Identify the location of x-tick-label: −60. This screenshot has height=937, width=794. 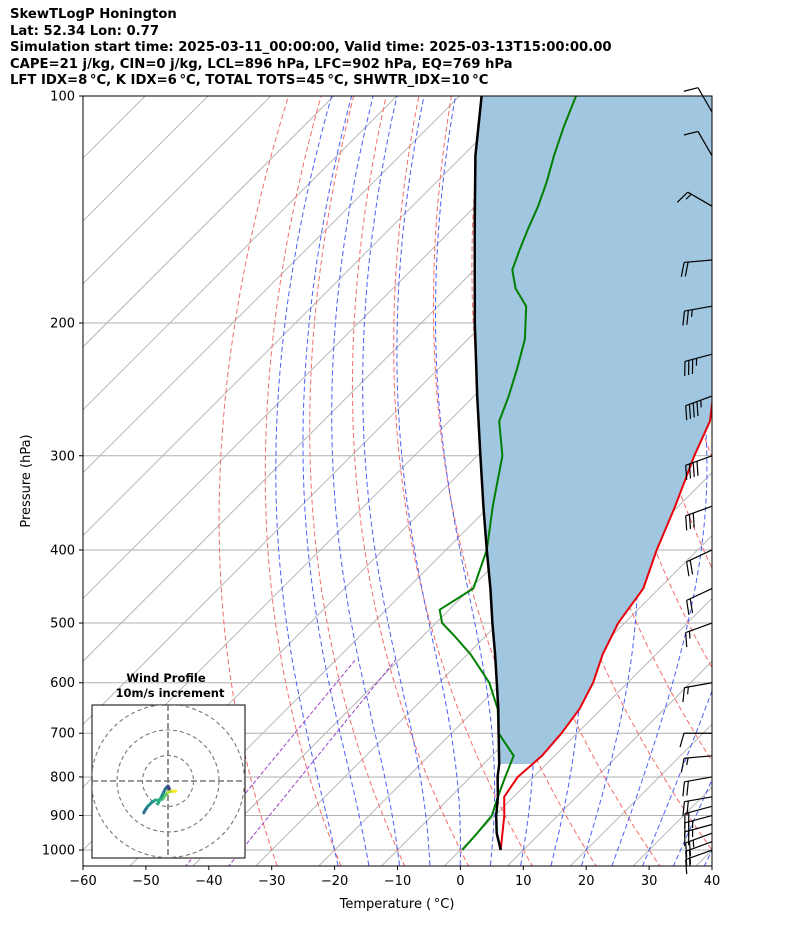
(82, 881).